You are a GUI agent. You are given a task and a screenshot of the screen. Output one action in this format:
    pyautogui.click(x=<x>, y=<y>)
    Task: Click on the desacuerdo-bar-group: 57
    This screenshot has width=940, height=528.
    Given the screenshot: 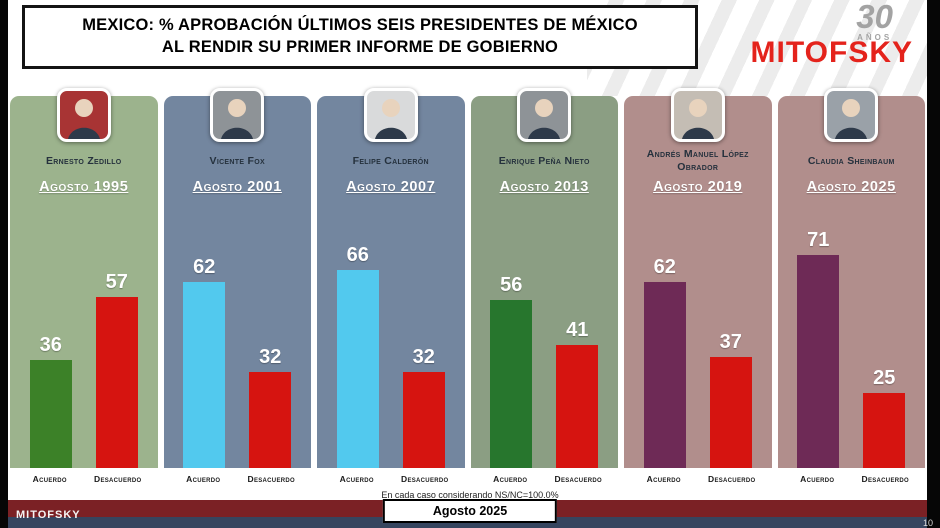 What is the action you would take?
    pyautogui.click(x=116, y=369)
    